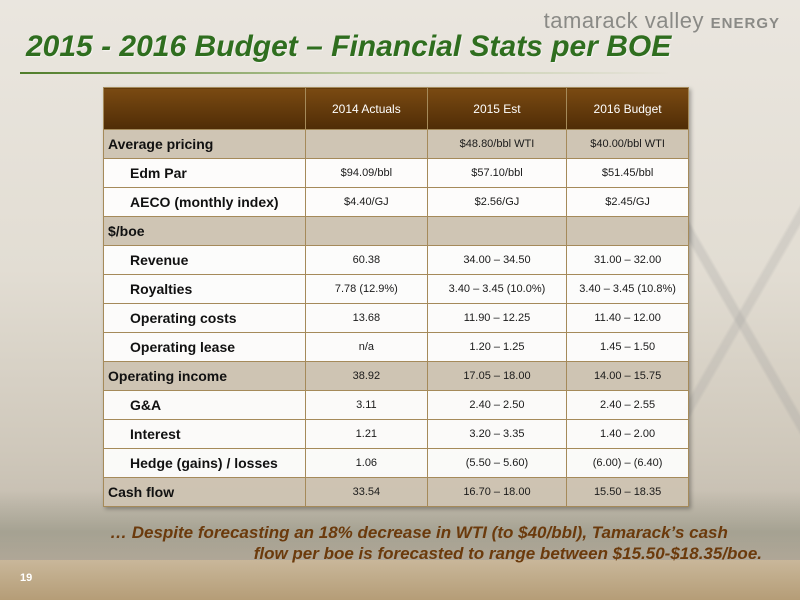 The width and height of the screenshot is (800, 600). What do you see at coordinates (345, 73) in the screenshot?
I see `title-underline` at bounding box center [345, 73].